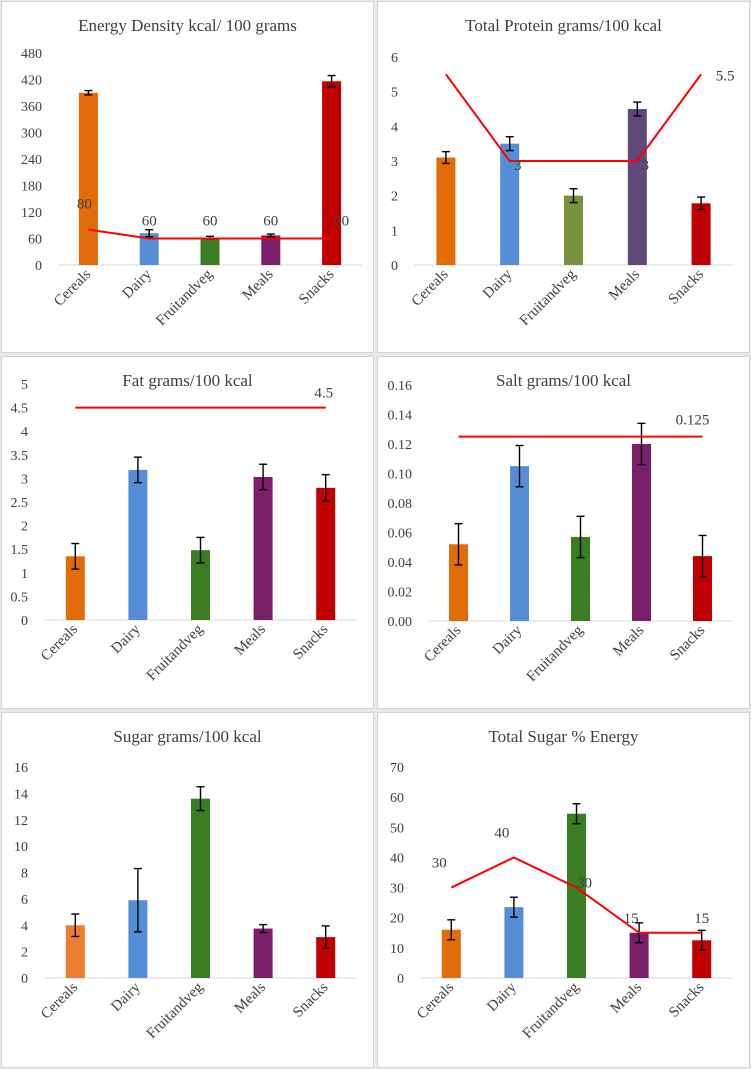 This screenshot has width=751, height=1069. I want to click on y-tick-label: 0.14, so click(400, 416).